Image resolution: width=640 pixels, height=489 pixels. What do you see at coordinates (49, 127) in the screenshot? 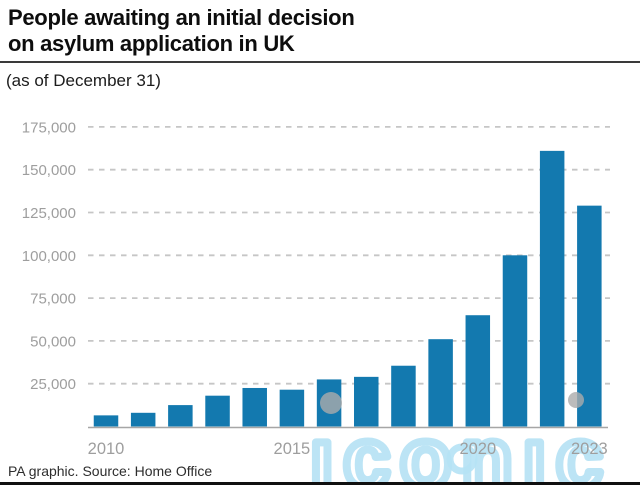
I see `y-tick-label: 175,000` at bounding box center [49, 127].